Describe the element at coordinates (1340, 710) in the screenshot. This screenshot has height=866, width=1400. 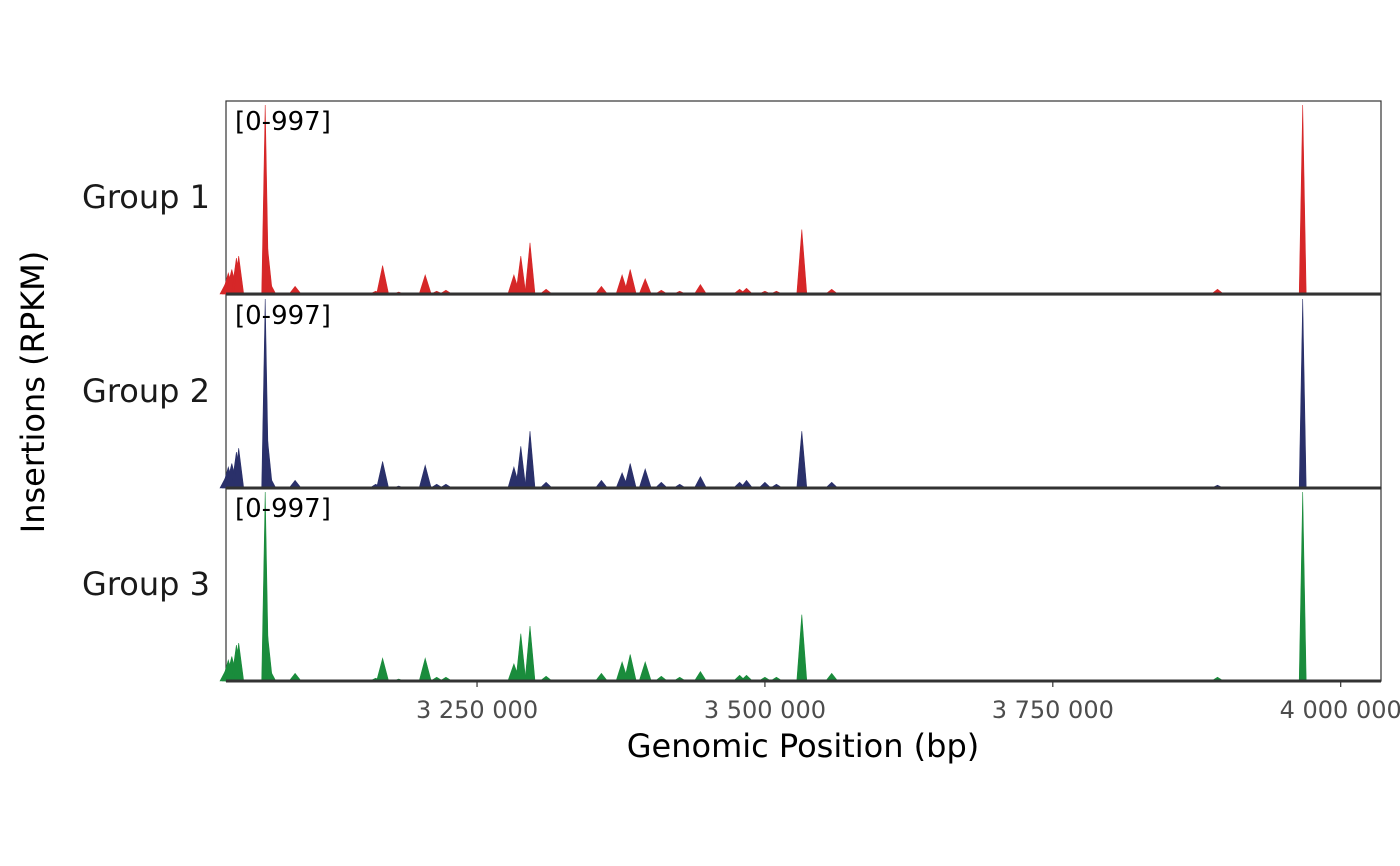
I see `x-tick-label: 4 000 000` at that location.